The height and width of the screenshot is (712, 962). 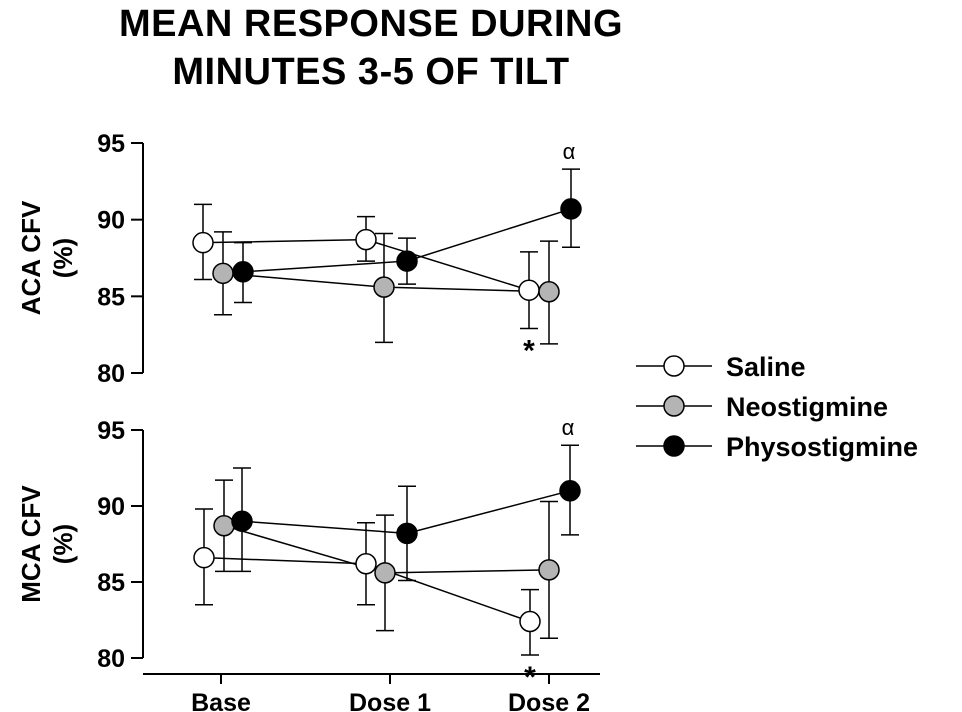 I want to click on legend-marker-neostigmine, so click(x=674, y=406).